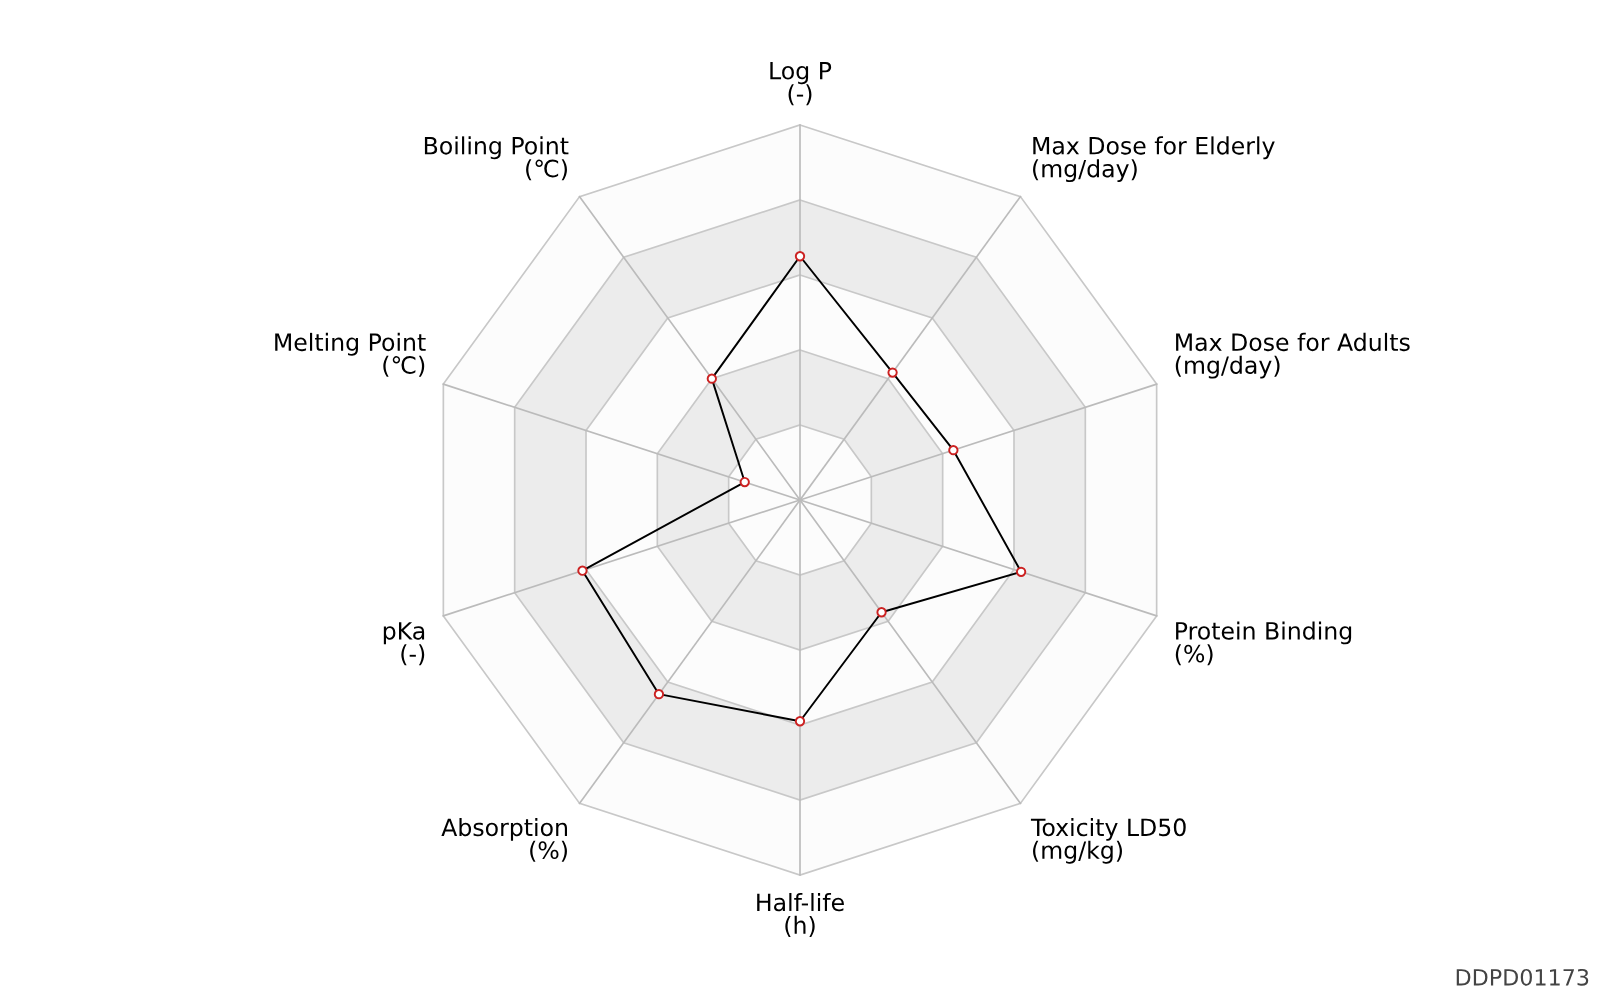 This screenshot has height=1000, width=1600. Describe the element at coordinates (1108, 840) in the screenshot. I see `spoke-label: Toxicity LD50 (mg/kg)` at that location.